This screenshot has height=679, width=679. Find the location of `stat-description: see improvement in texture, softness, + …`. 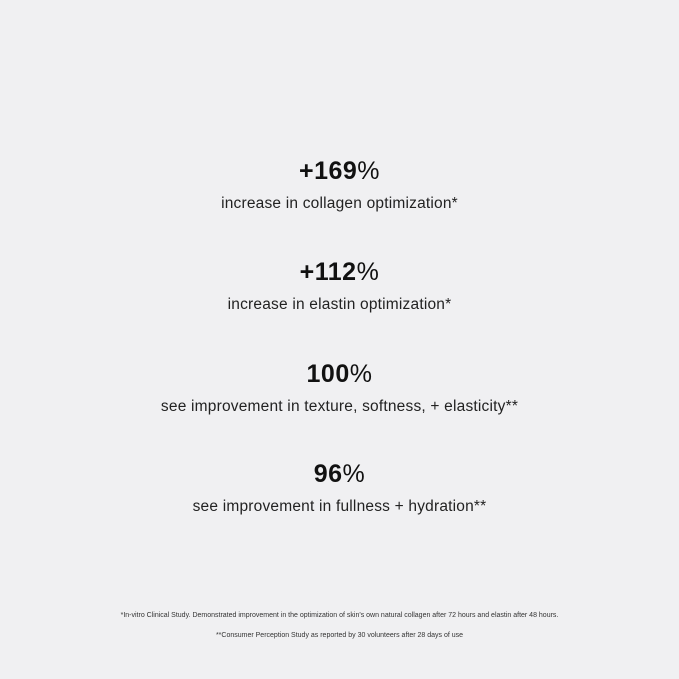

stat-description: see improvement in texture, softness, + … is located at coordinates (339, 406).